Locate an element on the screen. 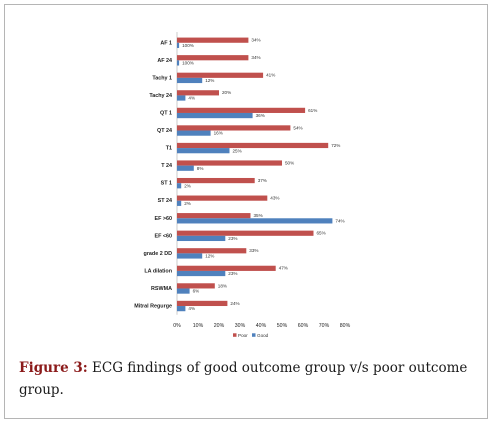  category-label: Mitral Regurge is located at coordinates (153, 307).